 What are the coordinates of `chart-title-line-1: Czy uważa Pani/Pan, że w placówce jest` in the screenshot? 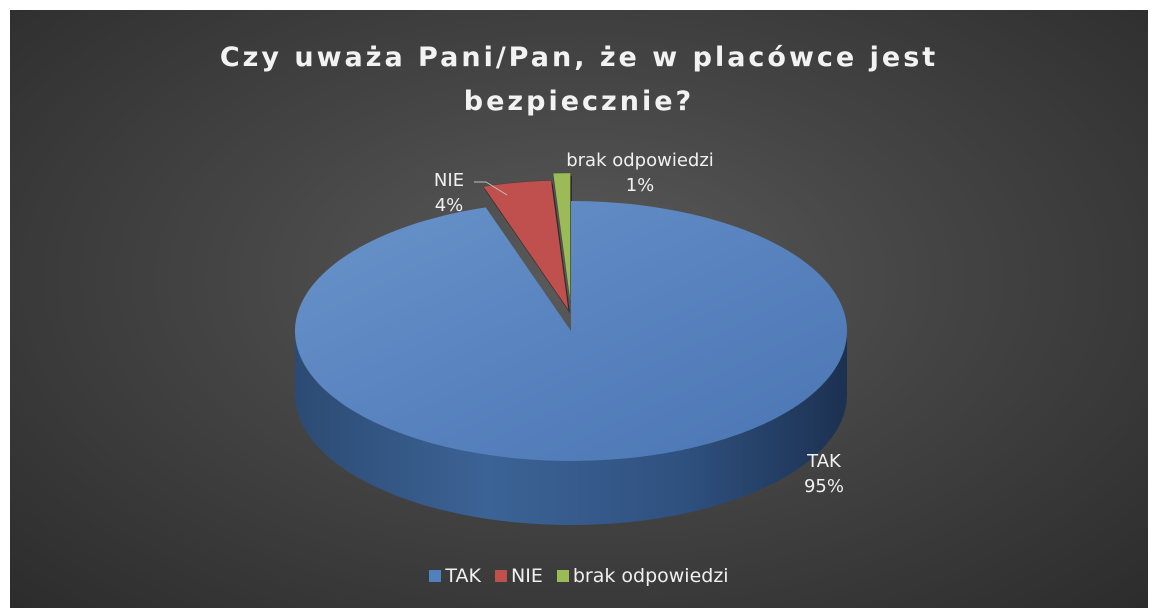 It's located at (579, 57).